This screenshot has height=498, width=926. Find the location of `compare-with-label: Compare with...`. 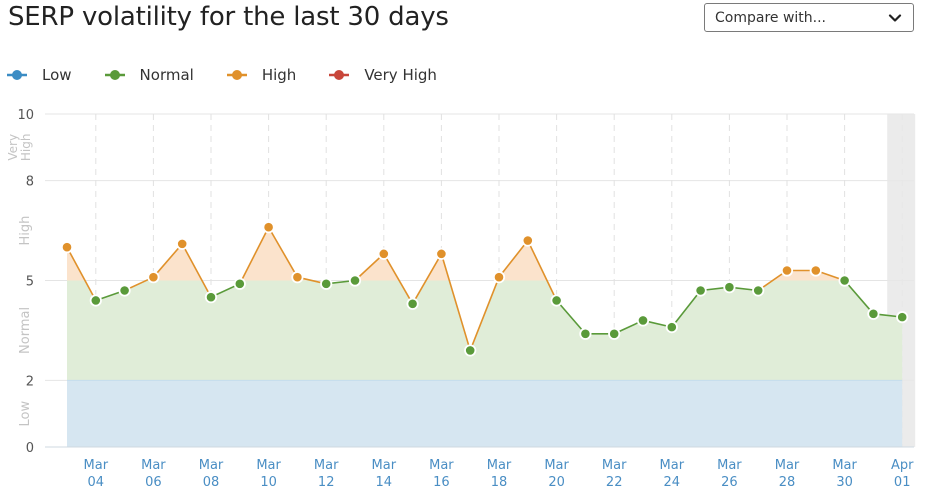

compare-with-label: Compare with... is located at coordinates (771, 17).